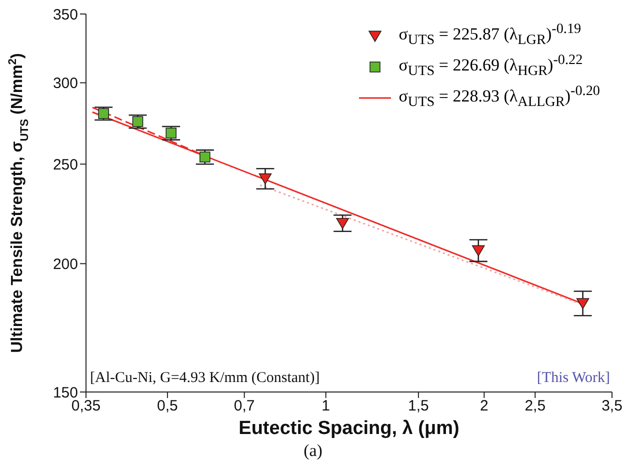 This screenshot has height=462, width=626. I want to click on annotation: [This Work], so click(573, 378).